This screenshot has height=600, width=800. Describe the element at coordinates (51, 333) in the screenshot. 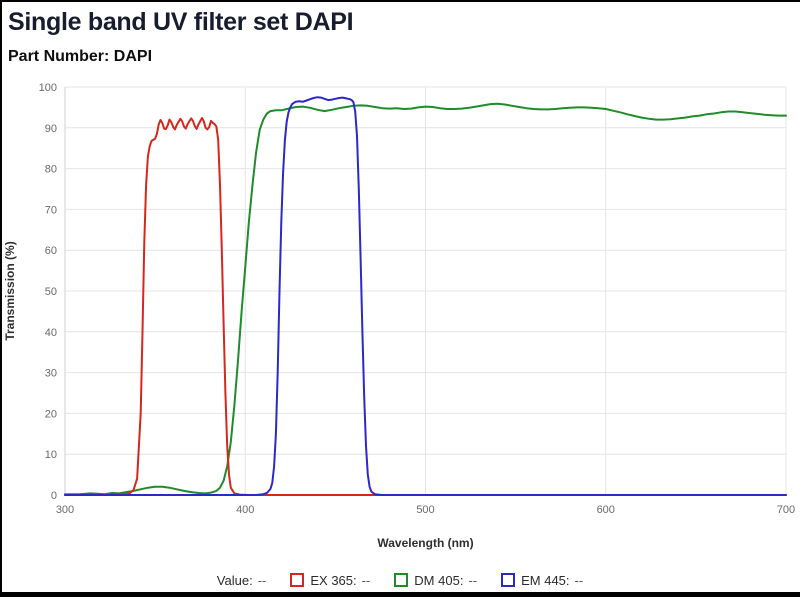

I see `svg-text: 40` at that location.